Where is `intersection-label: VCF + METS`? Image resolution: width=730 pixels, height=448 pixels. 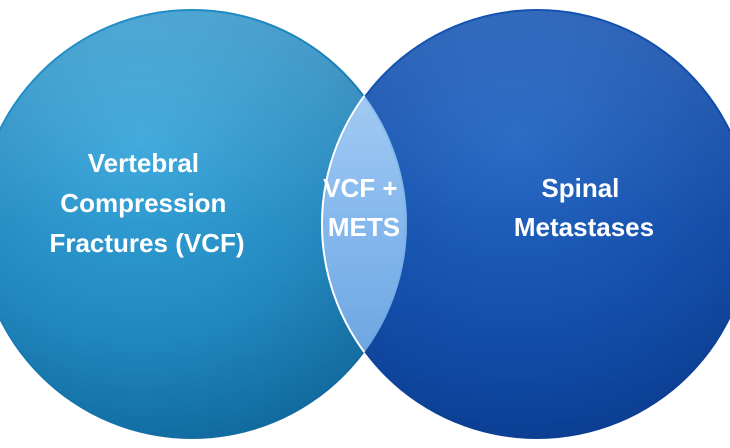 intersection-label: VCF + METS is located at coordinates (364, 207).